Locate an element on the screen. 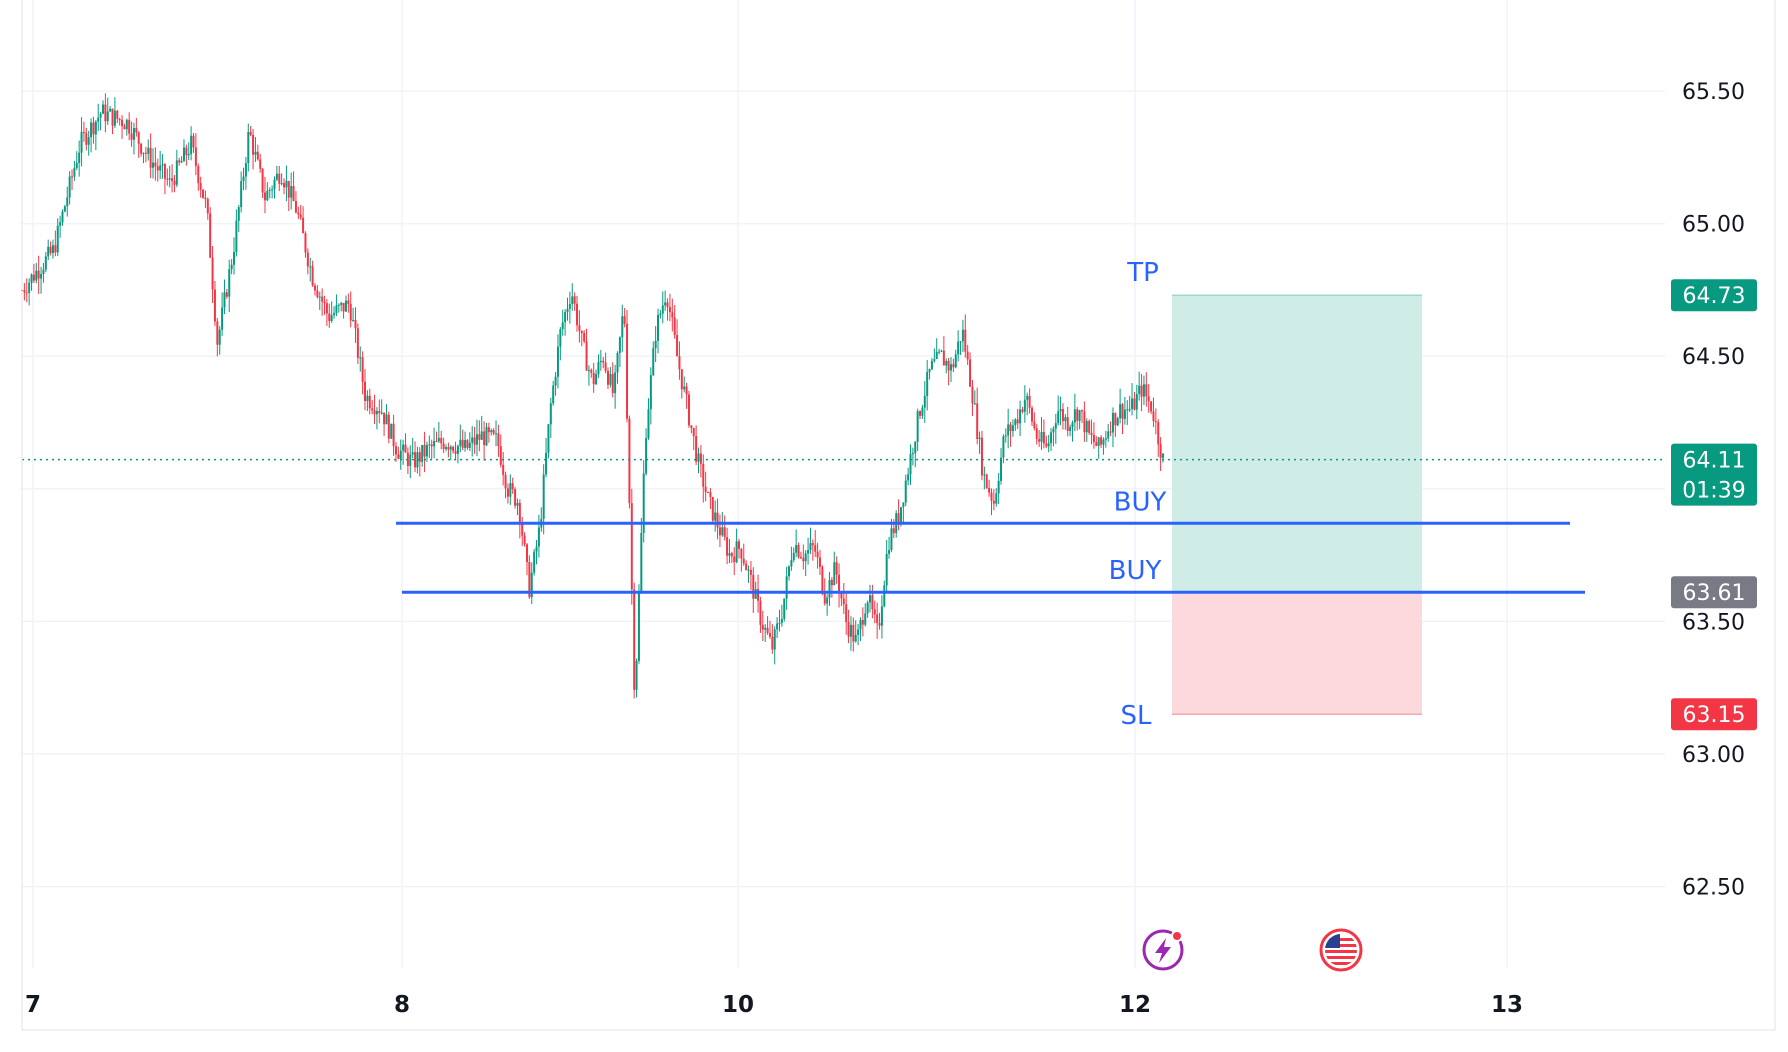 This screenshot has width=1788, height=1052. chart-labels: BUY BUY TP SL is located at coordinates (1138, 494).